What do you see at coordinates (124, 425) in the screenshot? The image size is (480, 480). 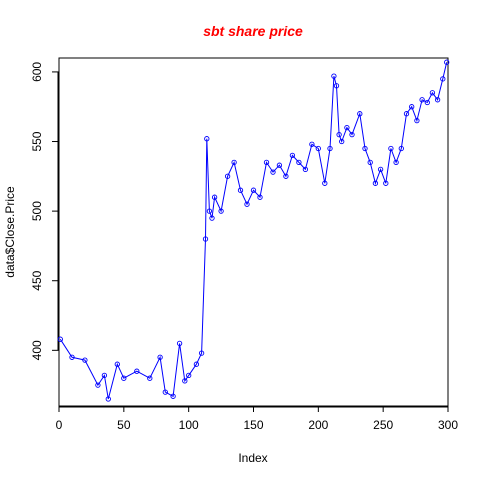 I see `x-tick-label: 50` at bounding box center [124, 425].